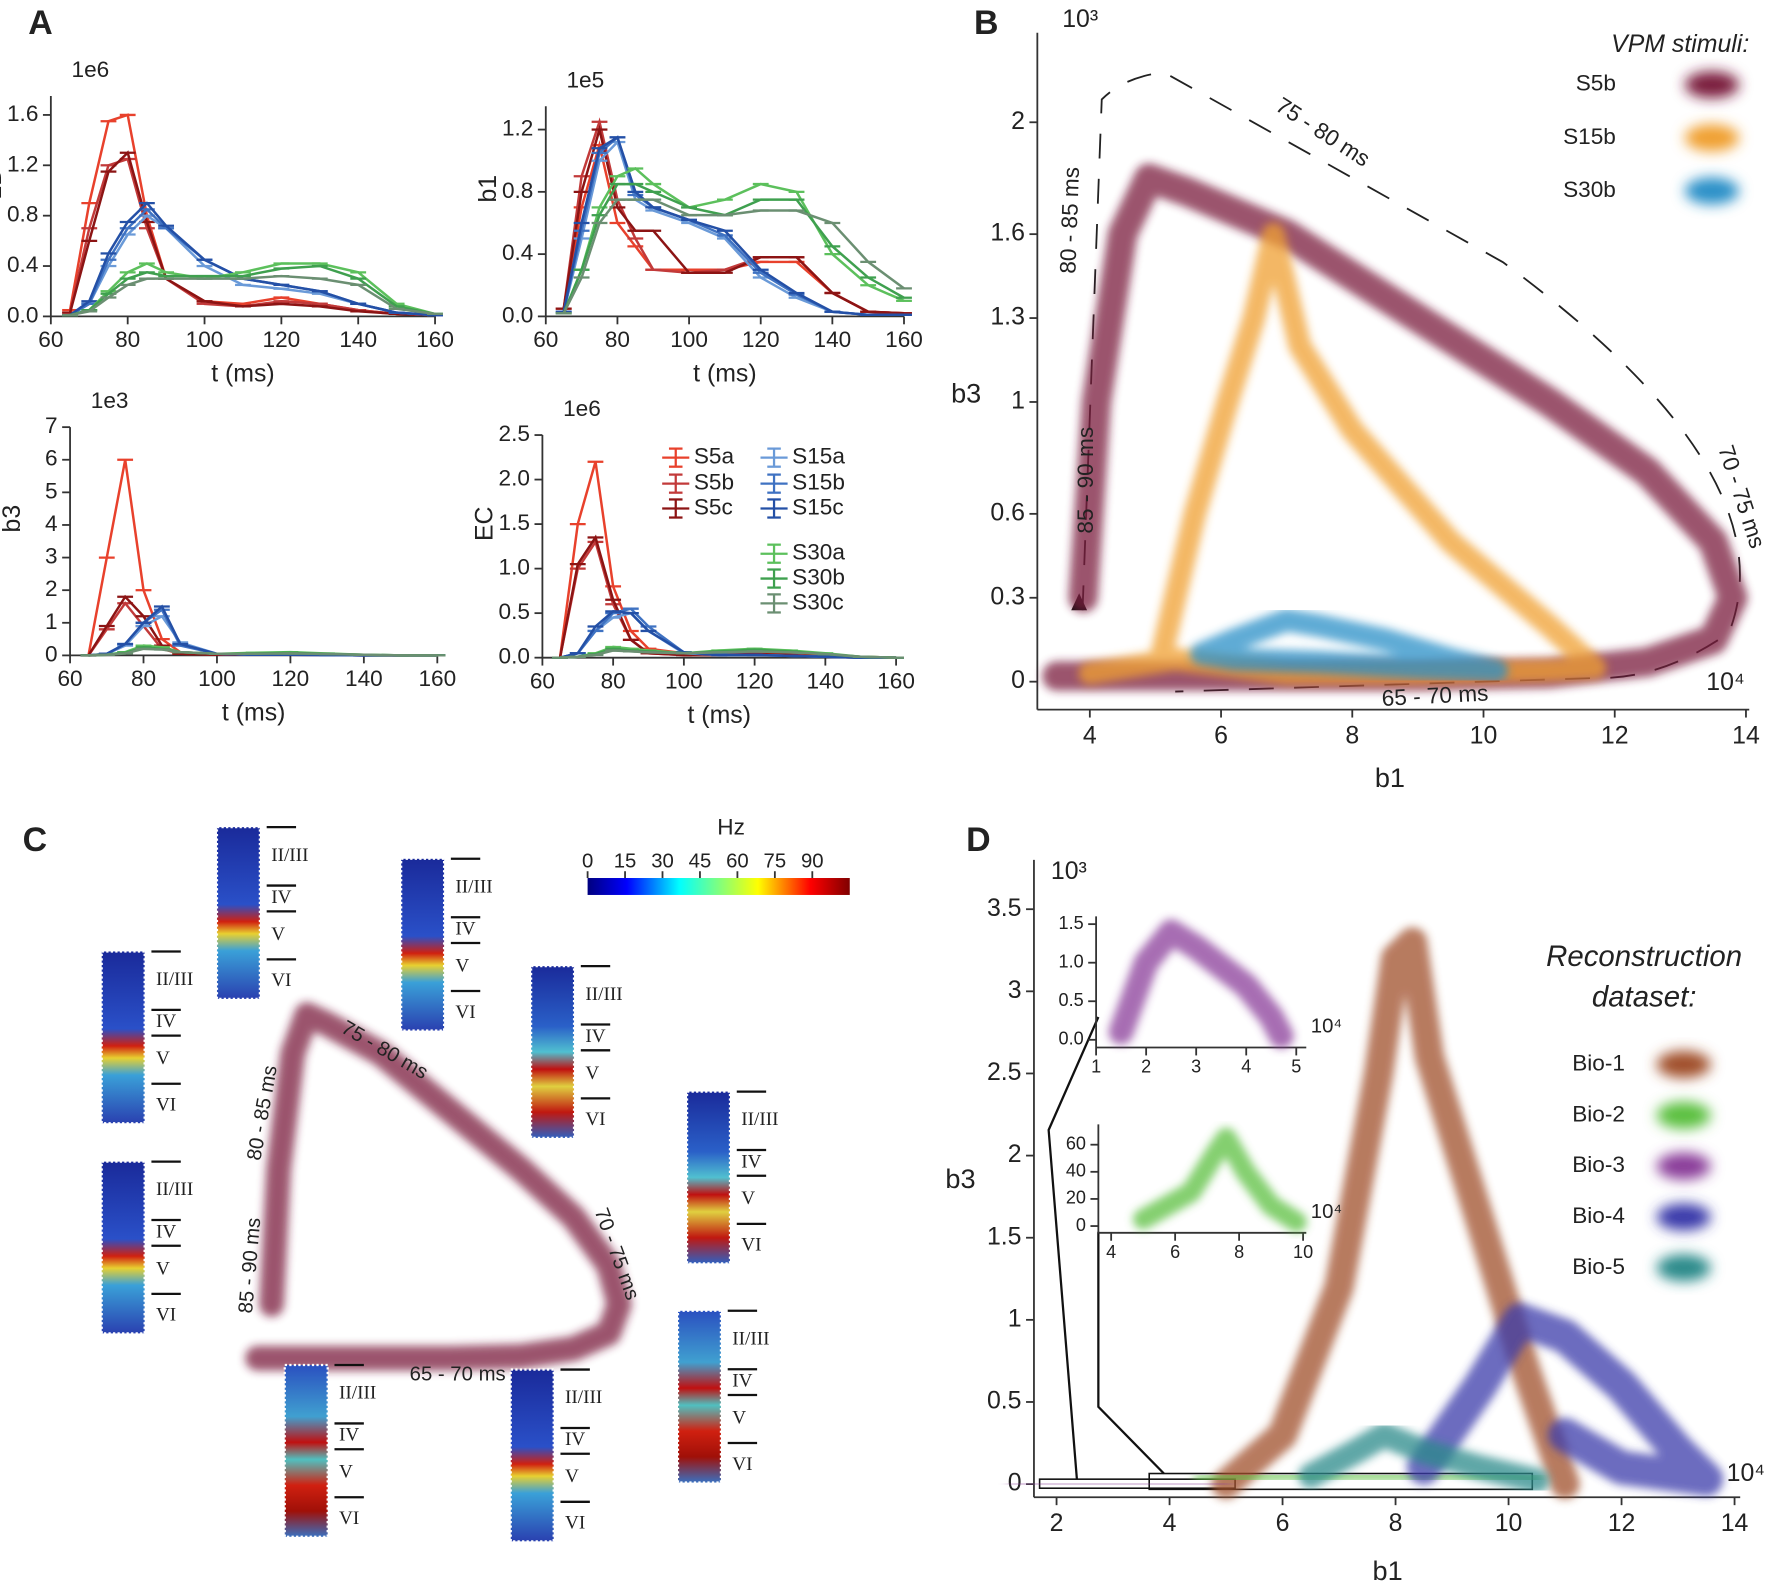  I want to click on x-tick-label: 2, so click(1057, 1523).